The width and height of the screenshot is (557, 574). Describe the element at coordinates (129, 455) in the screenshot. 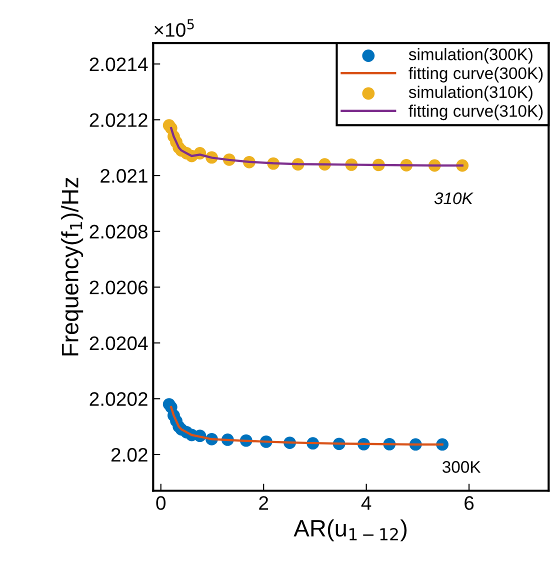

I see `y-tick-label: 2.02` at that location.